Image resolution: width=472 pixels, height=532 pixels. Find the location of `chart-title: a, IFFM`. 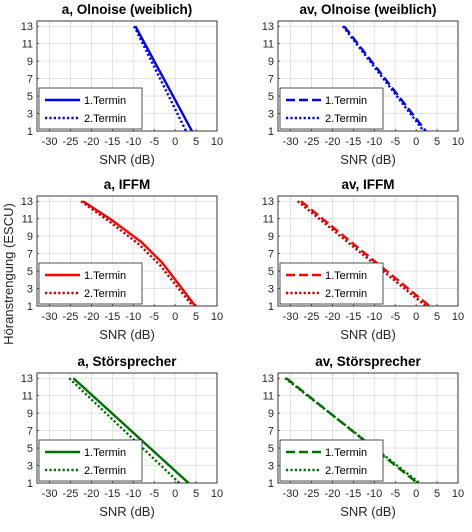

chart-title: a, IFFM is located at coordinates (127, 184).